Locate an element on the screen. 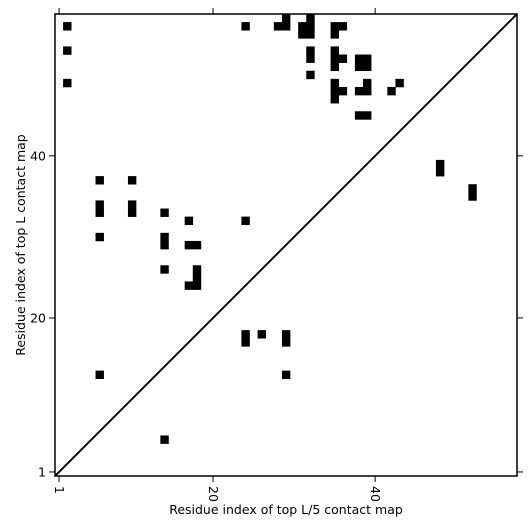 This screenshot has height=531, width=531. y-axis-label: Residue index of top L contact map is located at coordinates (20, 244).